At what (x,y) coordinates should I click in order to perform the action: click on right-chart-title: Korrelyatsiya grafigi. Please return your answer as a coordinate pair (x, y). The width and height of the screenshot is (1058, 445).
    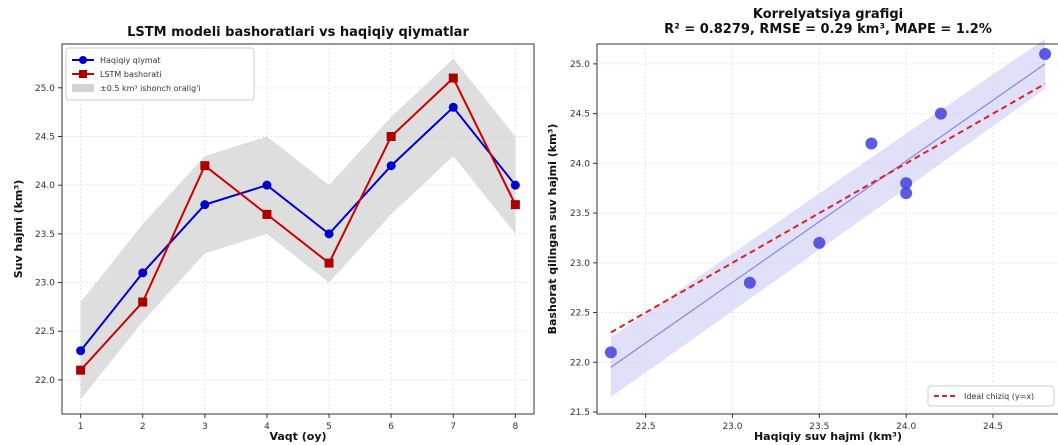
    Looking at the image, I should click on (828, 14).